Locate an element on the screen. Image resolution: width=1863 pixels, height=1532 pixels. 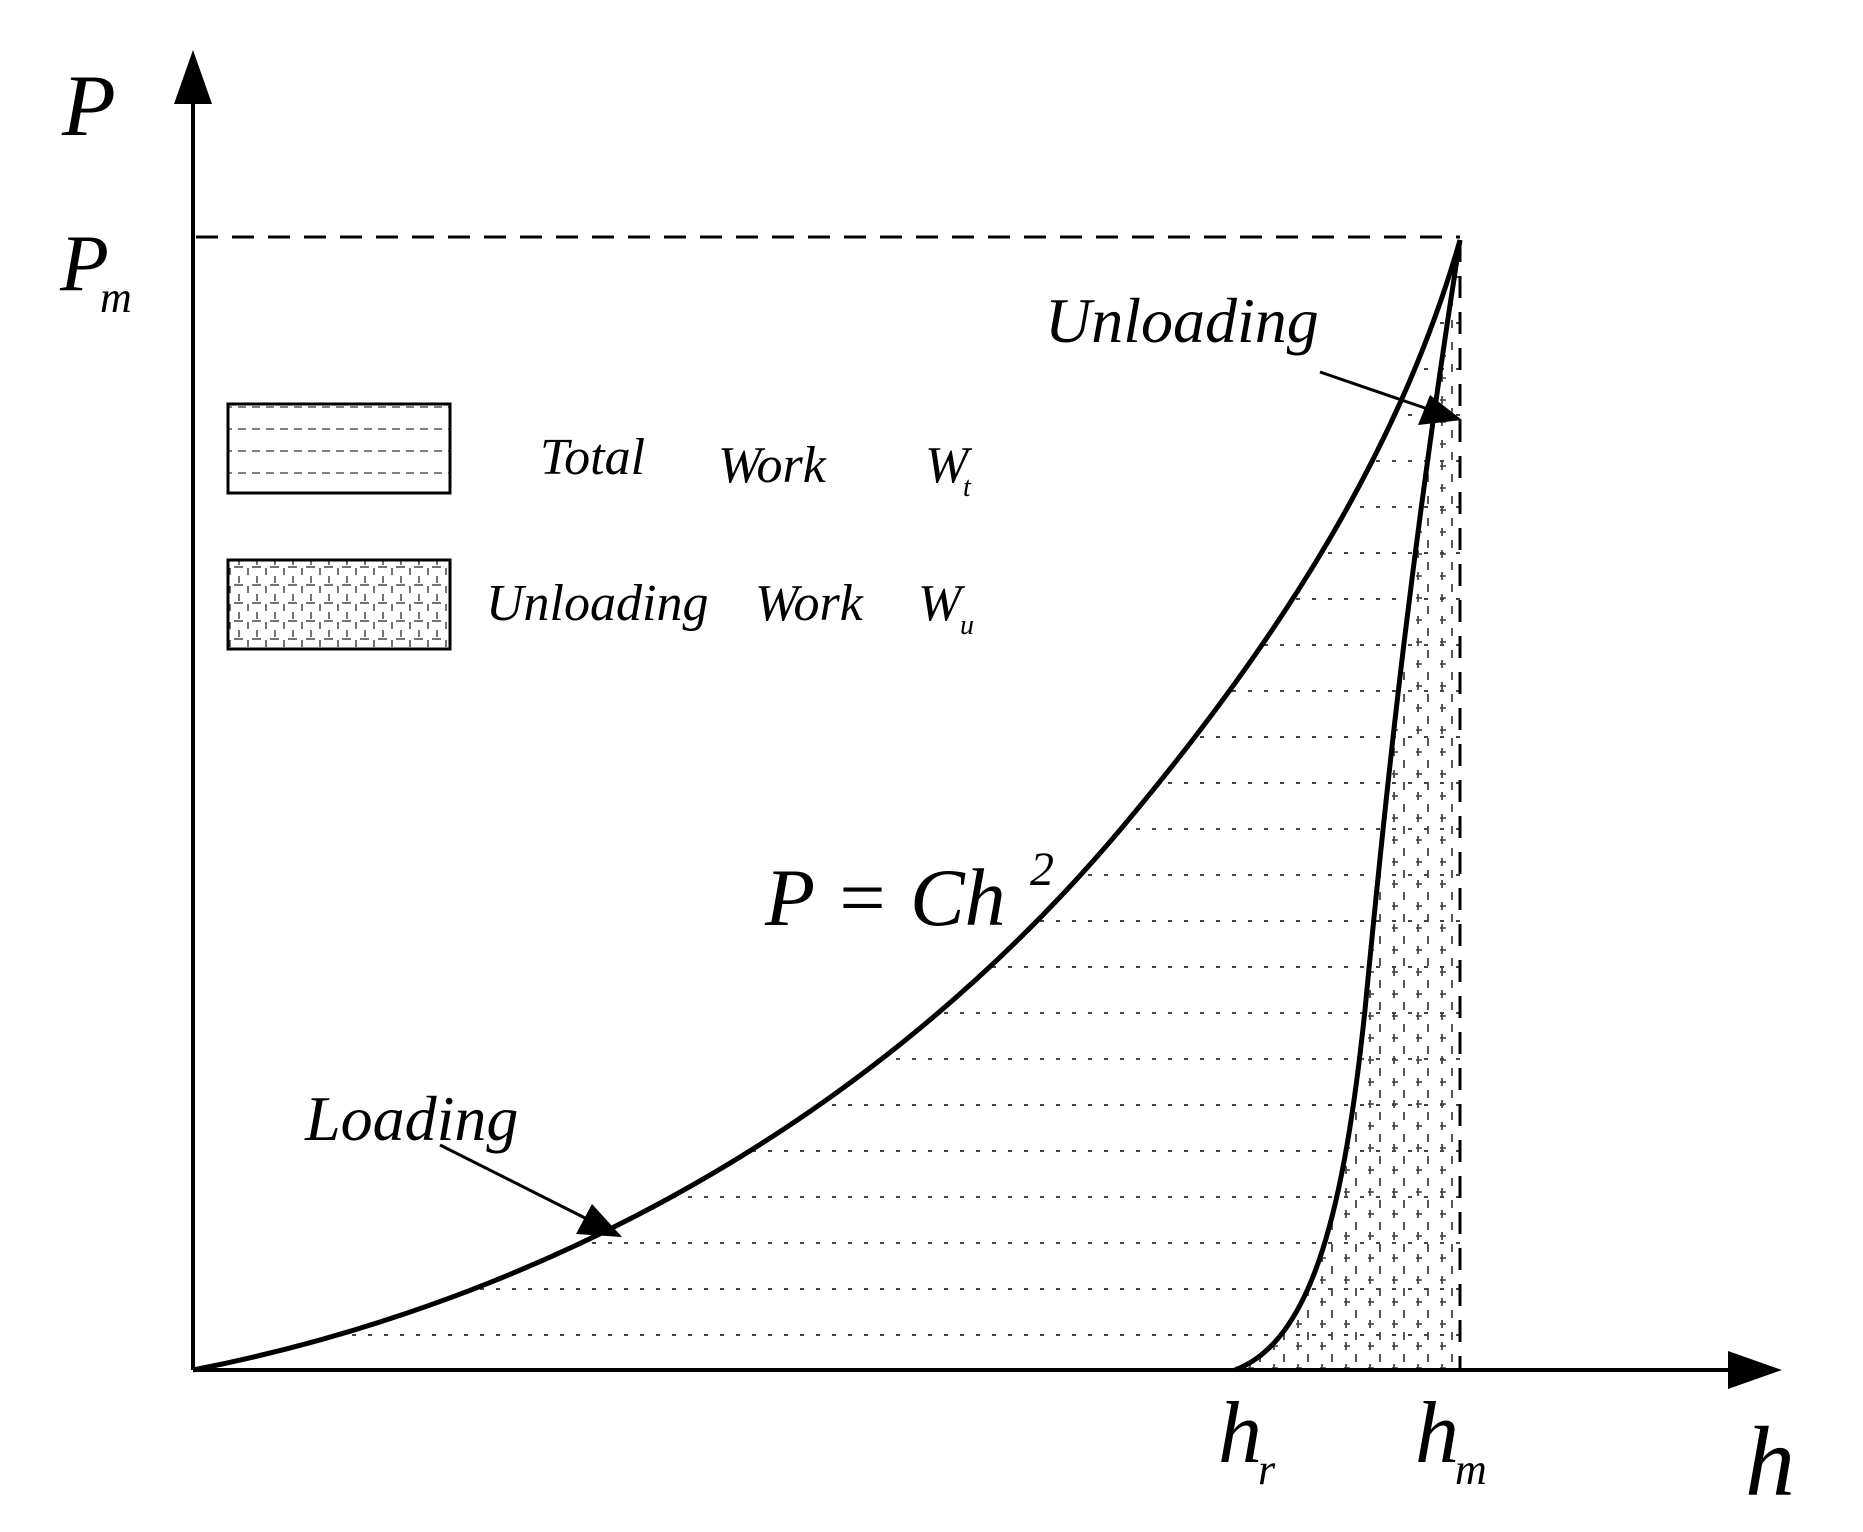
hr-label: h is located at coordinates (1240, 1433).